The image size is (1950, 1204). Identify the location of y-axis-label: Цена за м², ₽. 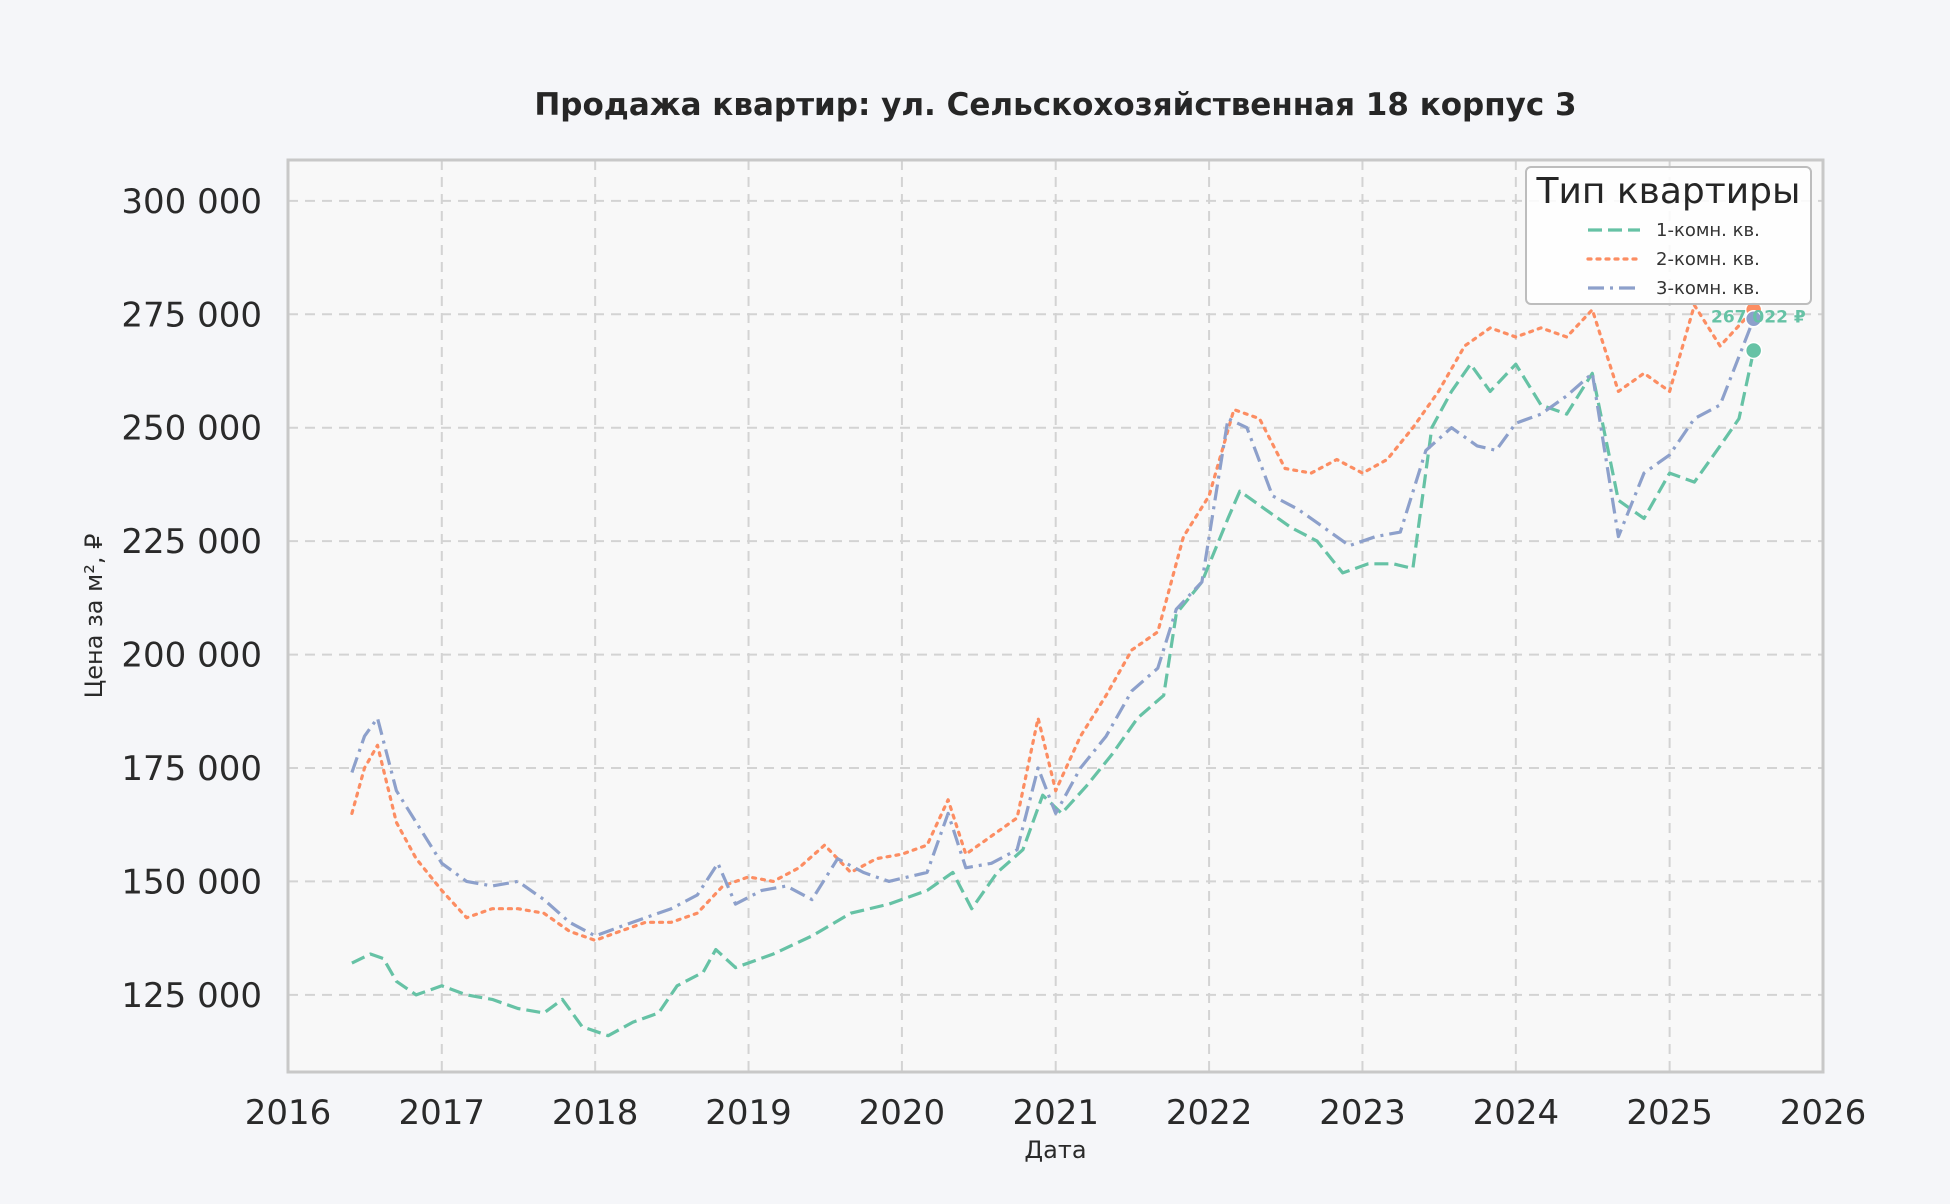
(94, 616).